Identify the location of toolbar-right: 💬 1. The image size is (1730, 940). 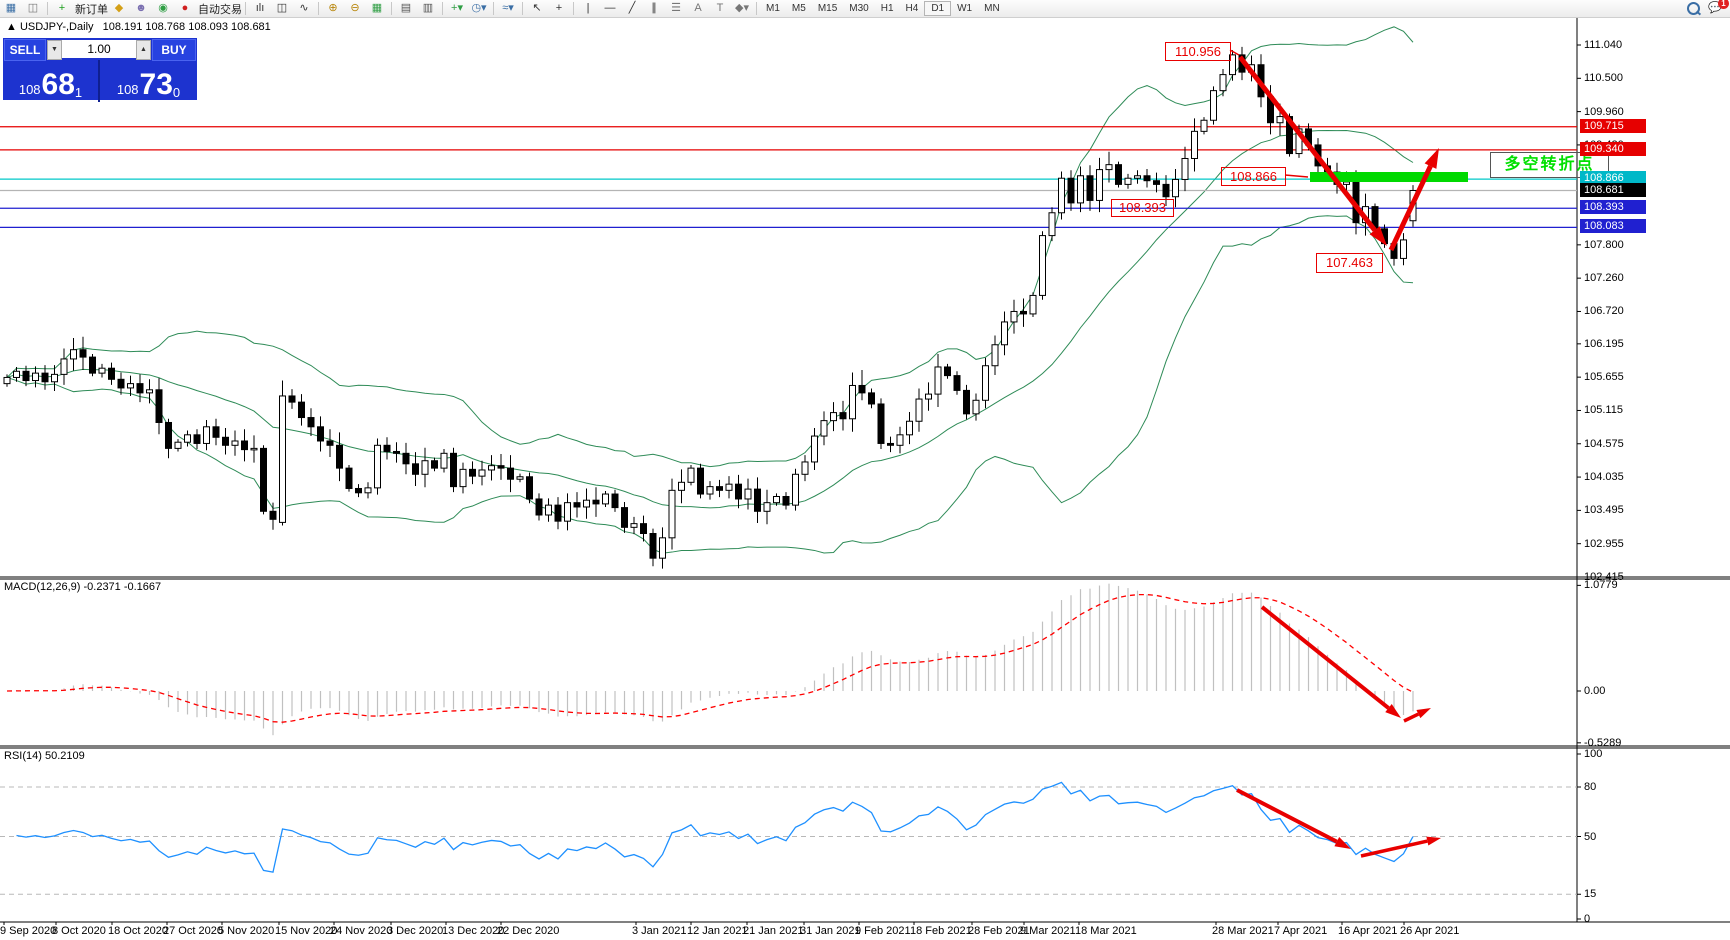
(1705, 8).